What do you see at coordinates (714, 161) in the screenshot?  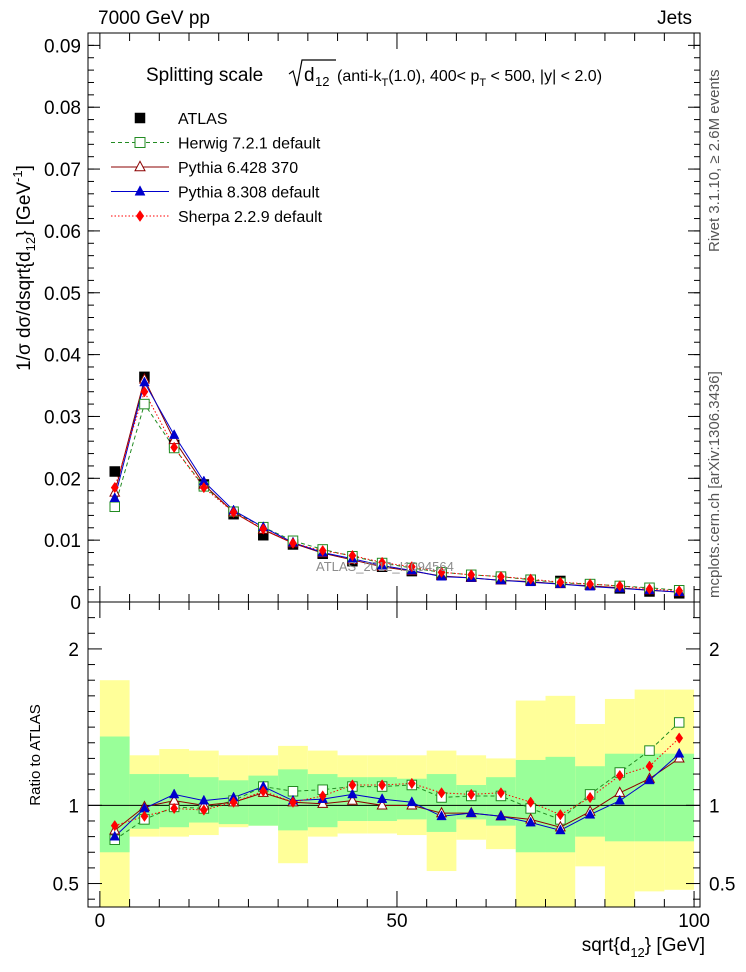 I see `rivet-label: Rivet 3.1.10, ≥ 2.6M events` at bounding box center [714, 161].